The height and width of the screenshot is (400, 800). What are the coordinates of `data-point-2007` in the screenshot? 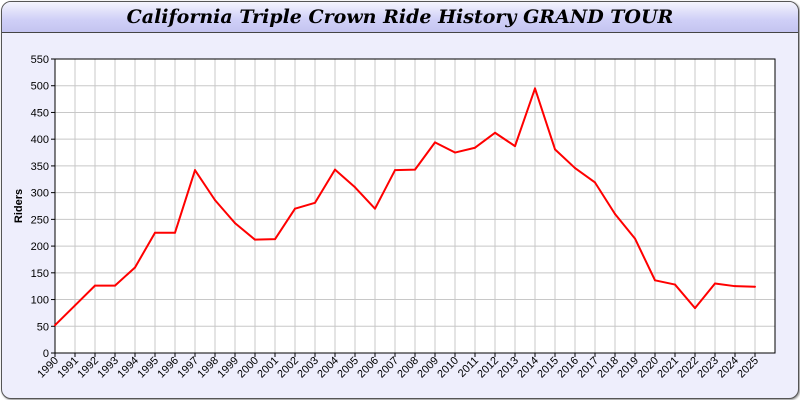 It's located at (395, 170).